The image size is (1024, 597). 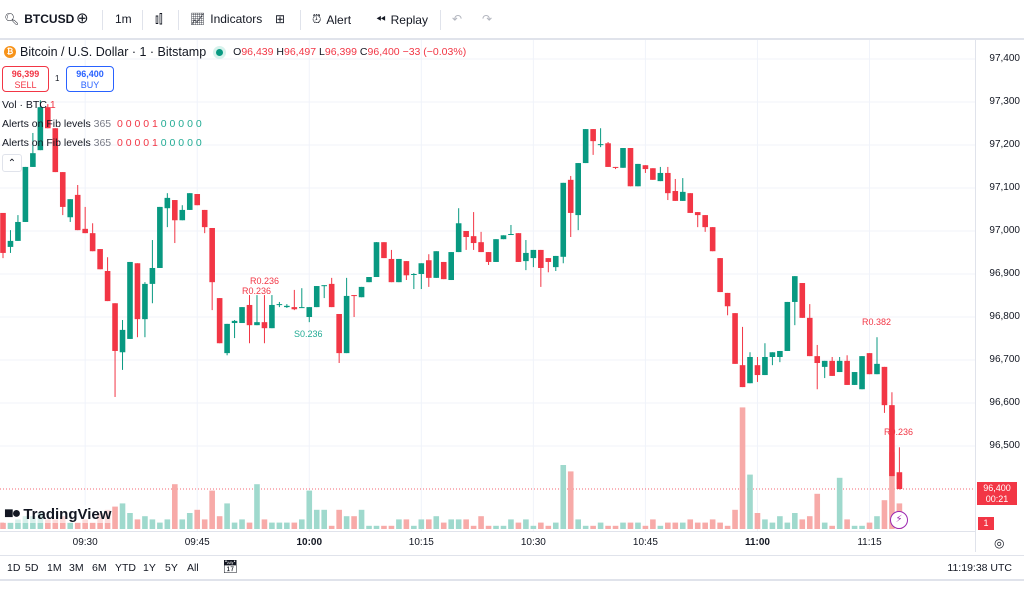 What do you see at coordinates (226, 19) in the screenshot?
I see `indicators-button: 📈︎ Indicators` at bounding box center [226, 19].